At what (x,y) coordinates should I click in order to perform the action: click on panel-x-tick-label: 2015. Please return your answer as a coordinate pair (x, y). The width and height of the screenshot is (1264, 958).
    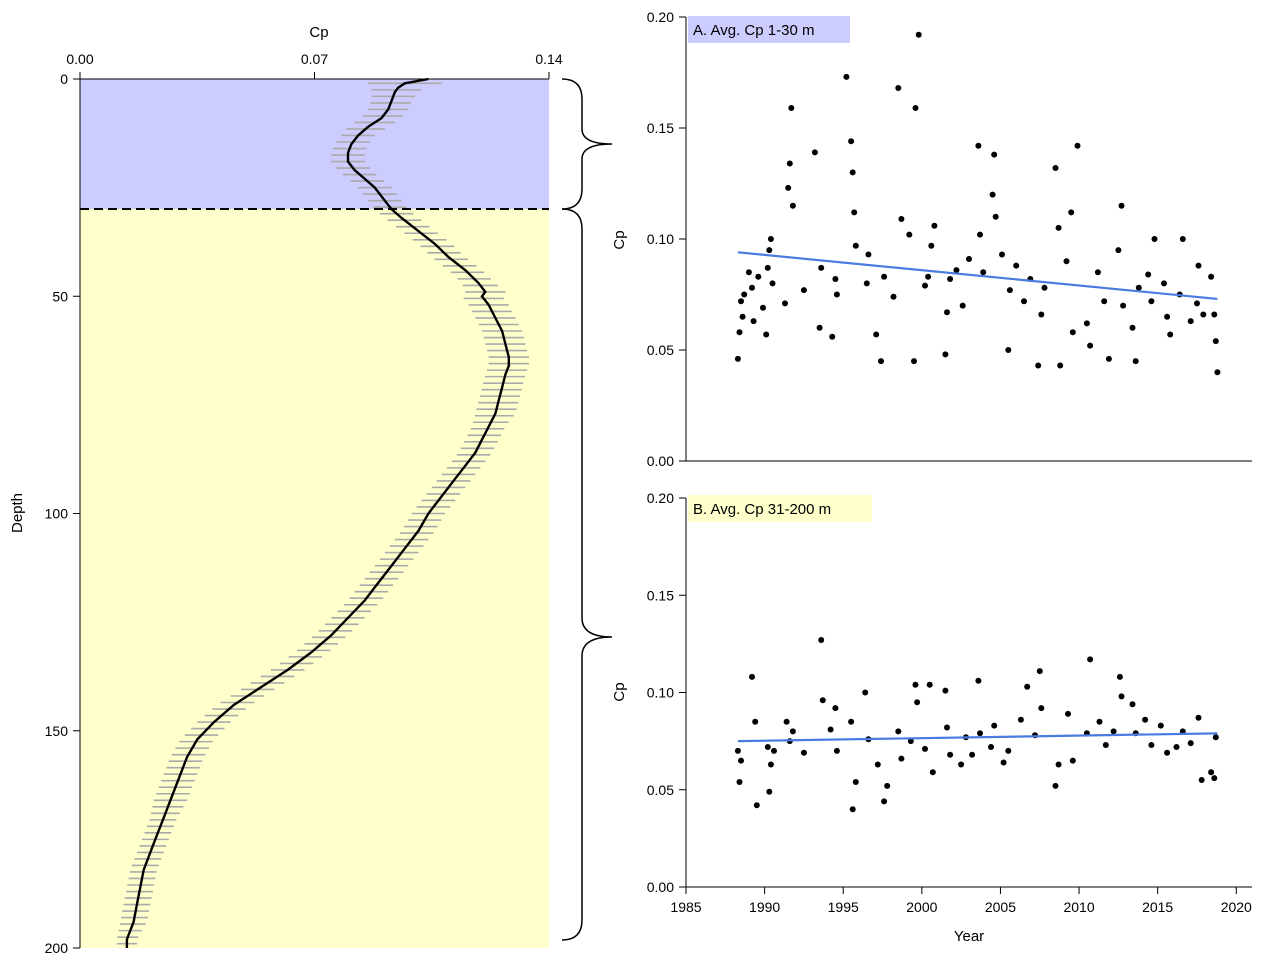
    Looking at the image, I should click on (1157, 907).